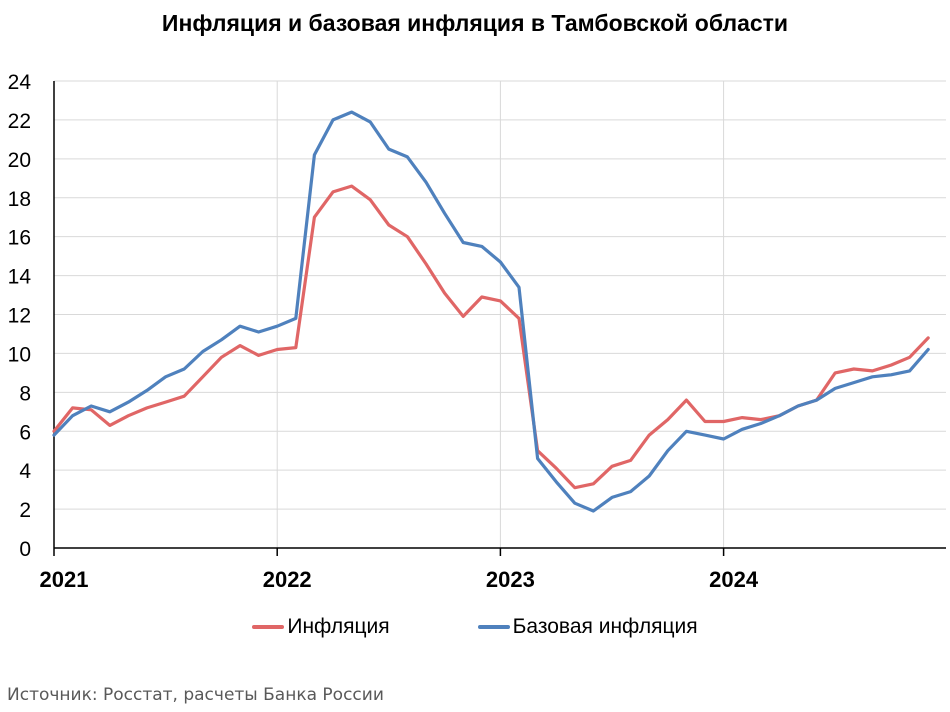  Describe the element at coordinates (25, 432) in the screenshot. I see `y-tick-label: 6` at that location.